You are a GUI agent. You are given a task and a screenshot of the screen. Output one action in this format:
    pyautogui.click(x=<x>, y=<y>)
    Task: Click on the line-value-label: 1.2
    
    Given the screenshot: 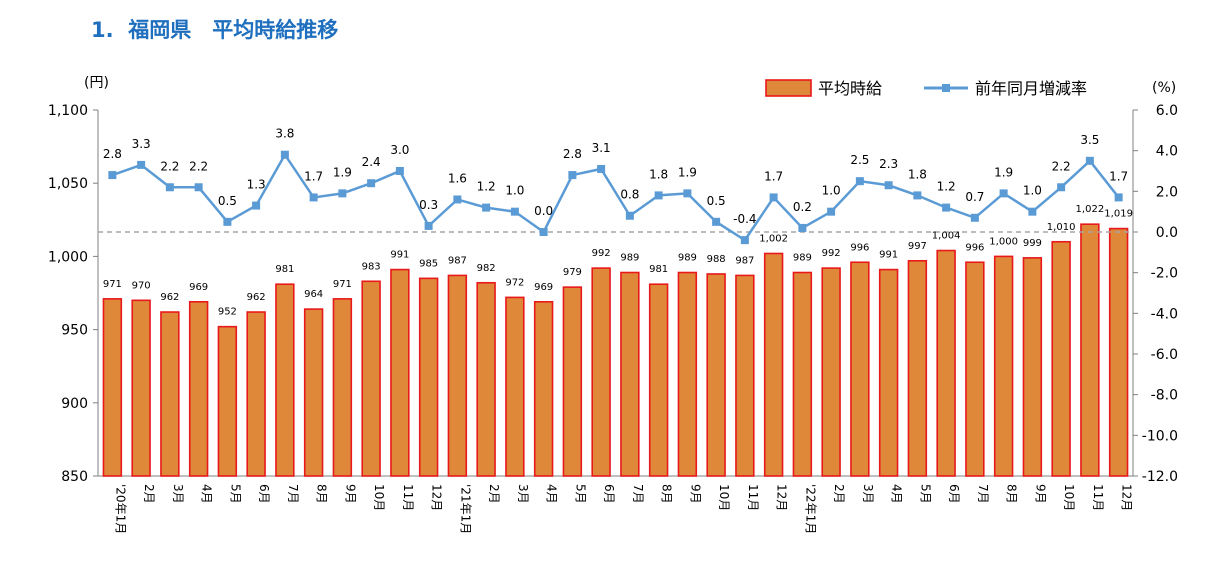 What is the action you would take?
    pyautogui.click(x=486, y=187)
    